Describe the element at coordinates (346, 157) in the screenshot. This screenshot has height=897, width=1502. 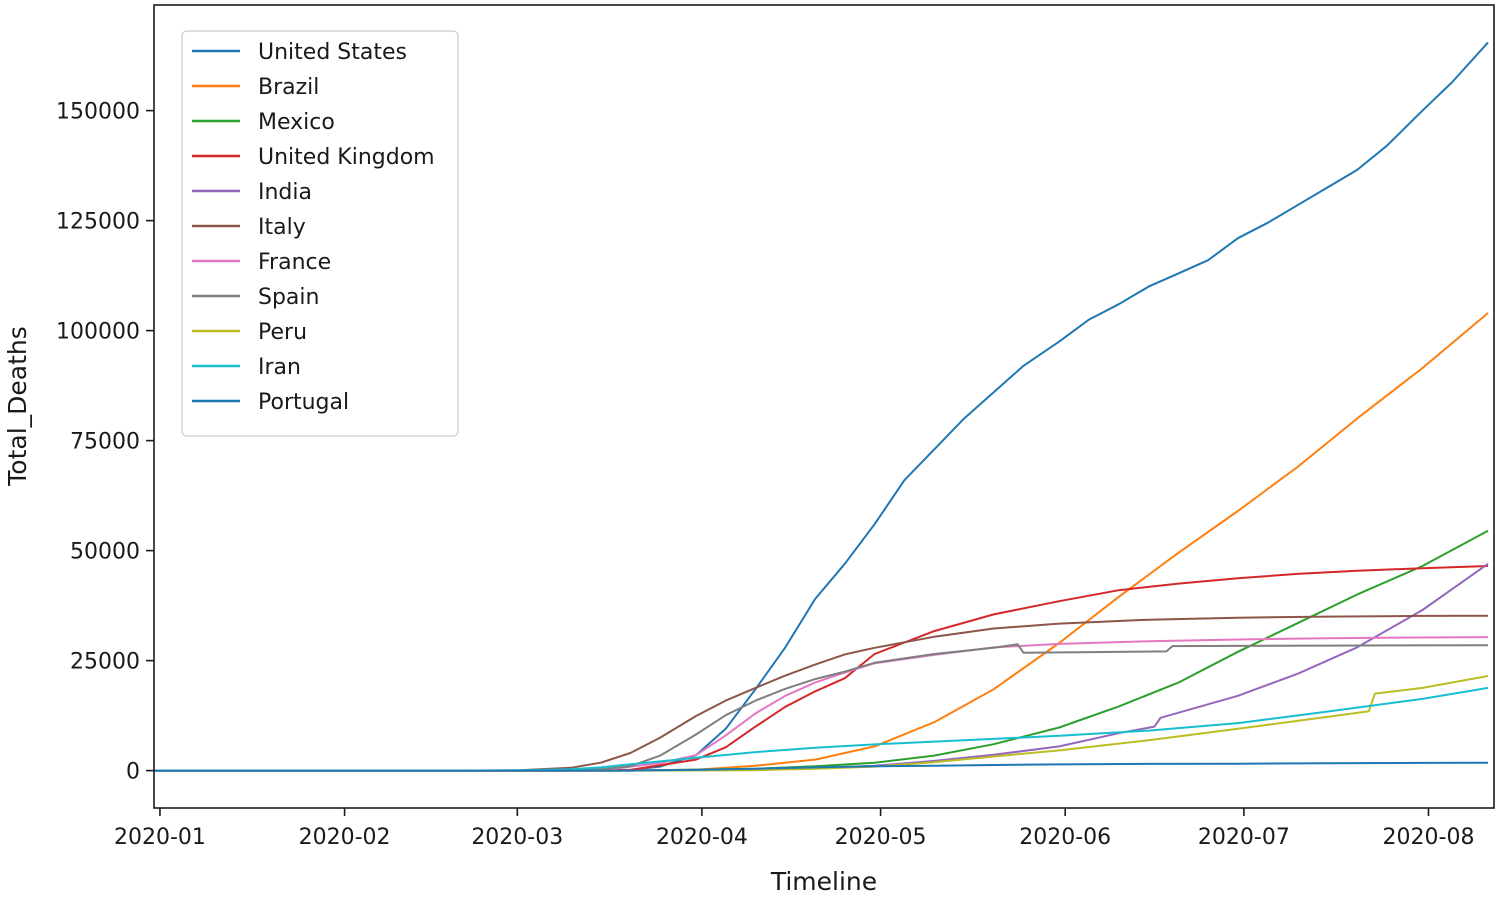
I see `legend-label-united-kingdom: United Kingdom` at that location.